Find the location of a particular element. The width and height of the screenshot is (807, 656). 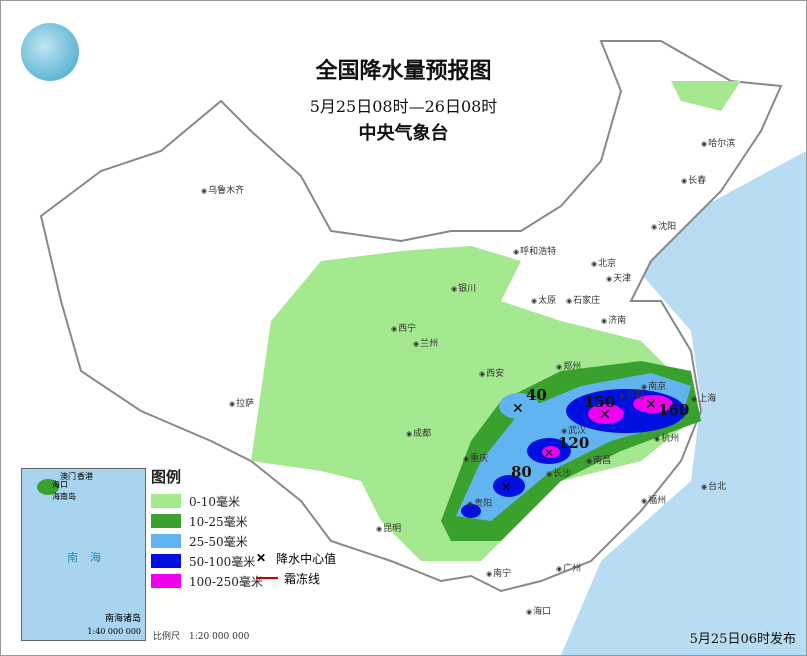

inset-macau: 澳门 is located at coordinates (68, 476).